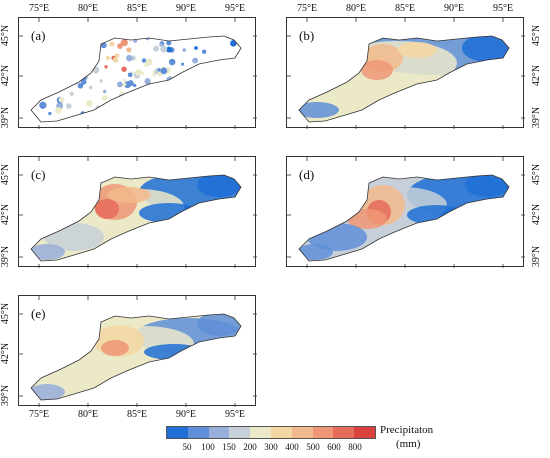 The height and width of the screenshot is (458, 550). I want to click on lat-tick-label: 42°N, so click(6, 75).